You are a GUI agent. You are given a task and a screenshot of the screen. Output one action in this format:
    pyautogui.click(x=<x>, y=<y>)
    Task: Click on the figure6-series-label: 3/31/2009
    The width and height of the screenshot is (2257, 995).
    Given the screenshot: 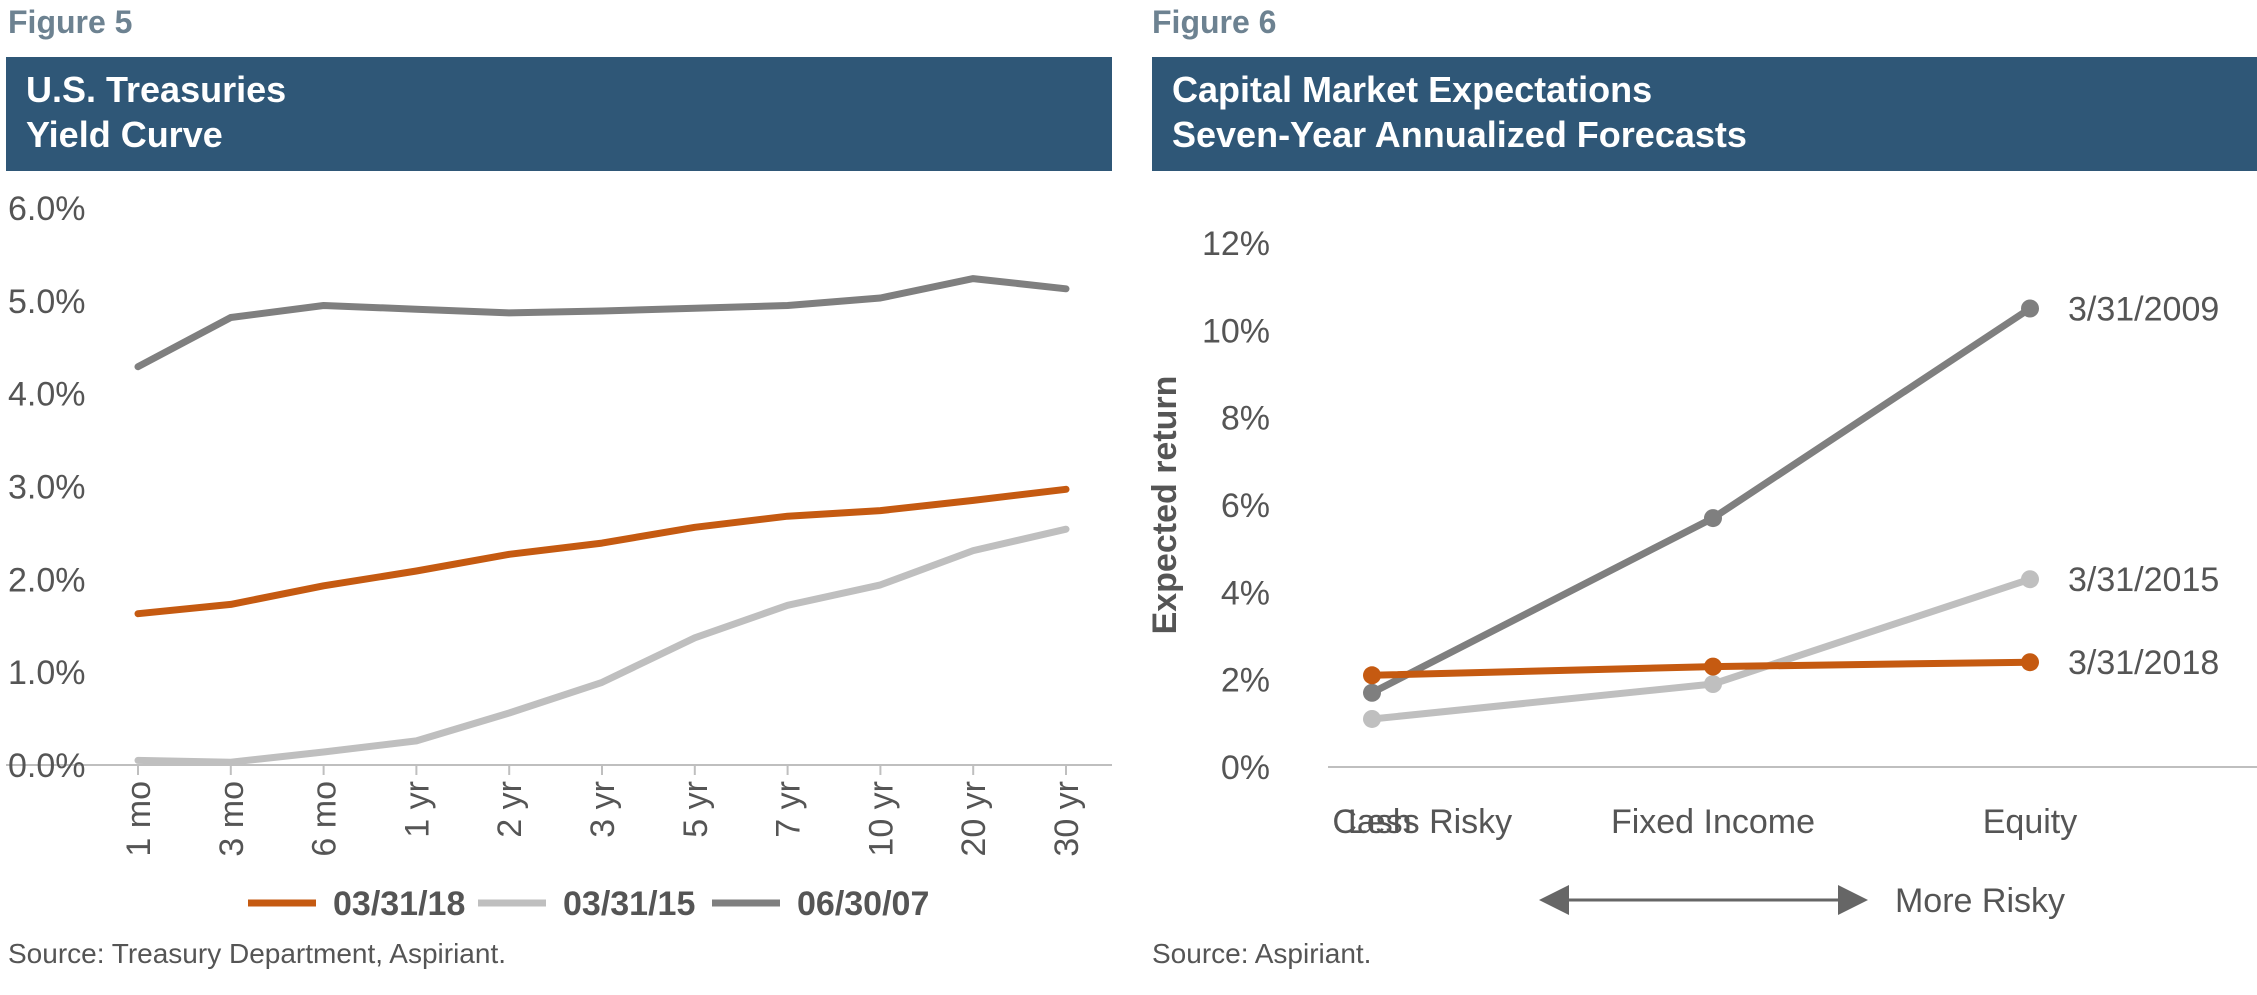 What is the action you would take?
    pyautogui.click(x=2143, y=310)
    